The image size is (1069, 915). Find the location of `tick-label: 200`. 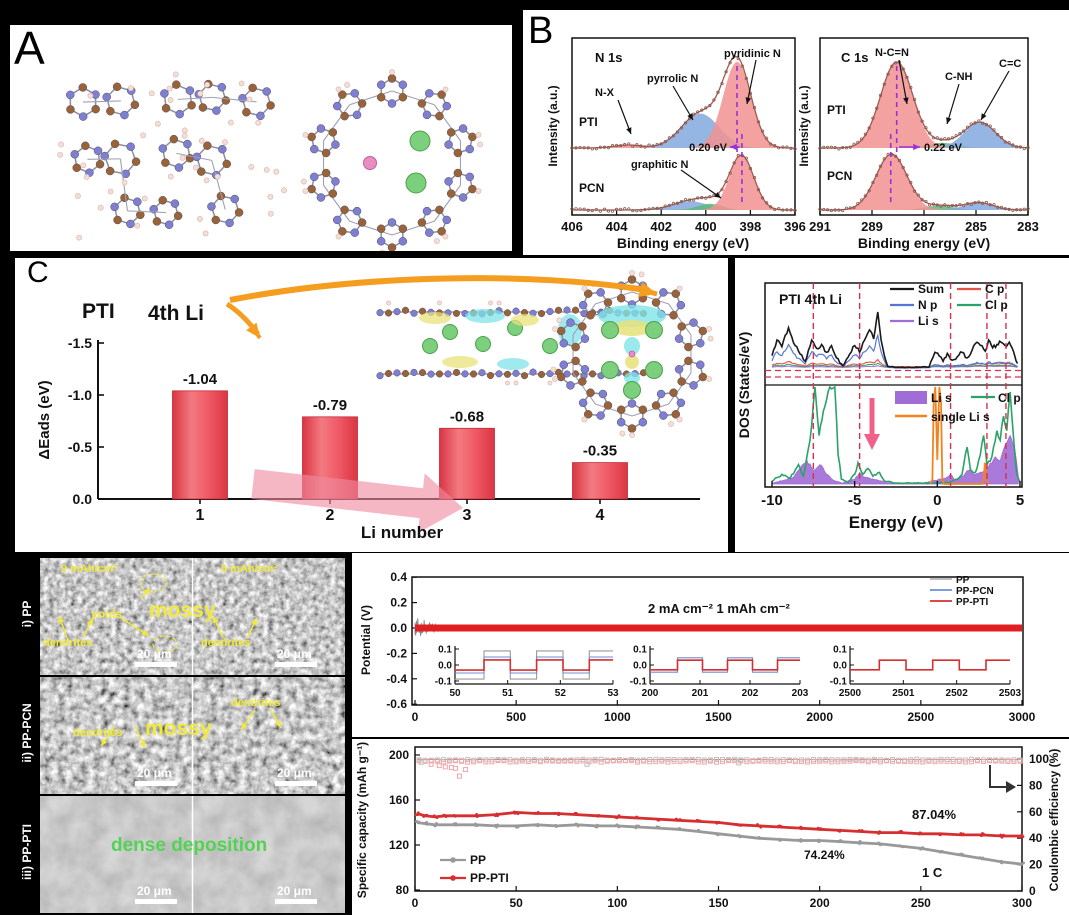

tick-label: 200 is located at coordinates (399, 755).